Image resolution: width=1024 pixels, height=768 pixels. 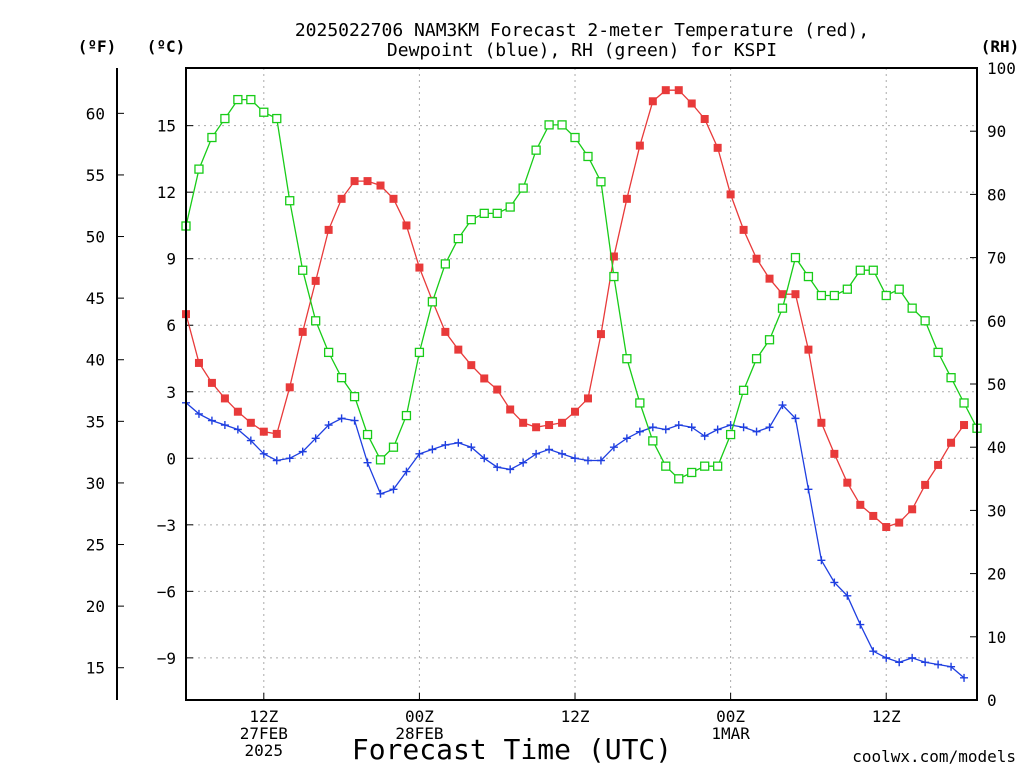 I want to click on fahrenheit-tick-label: 20, so click(x=95, y=606).